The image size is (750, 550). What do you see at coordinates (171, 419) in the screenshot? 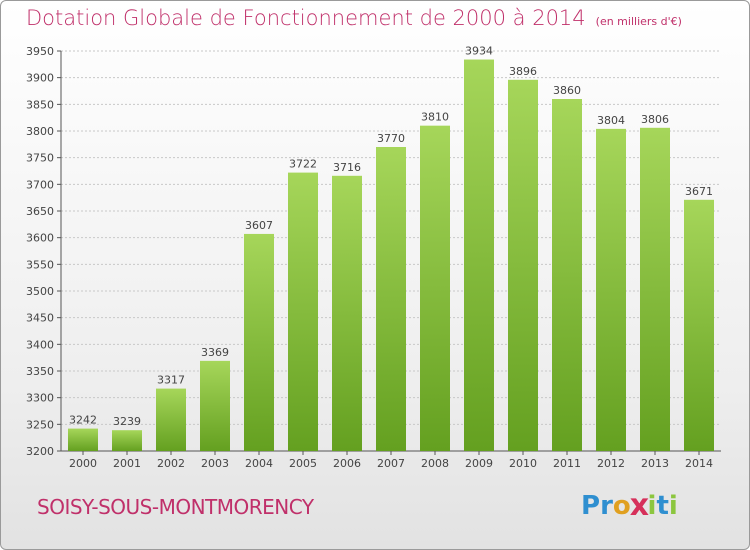
I see `bar-2002` at bounding box center [171, 419].